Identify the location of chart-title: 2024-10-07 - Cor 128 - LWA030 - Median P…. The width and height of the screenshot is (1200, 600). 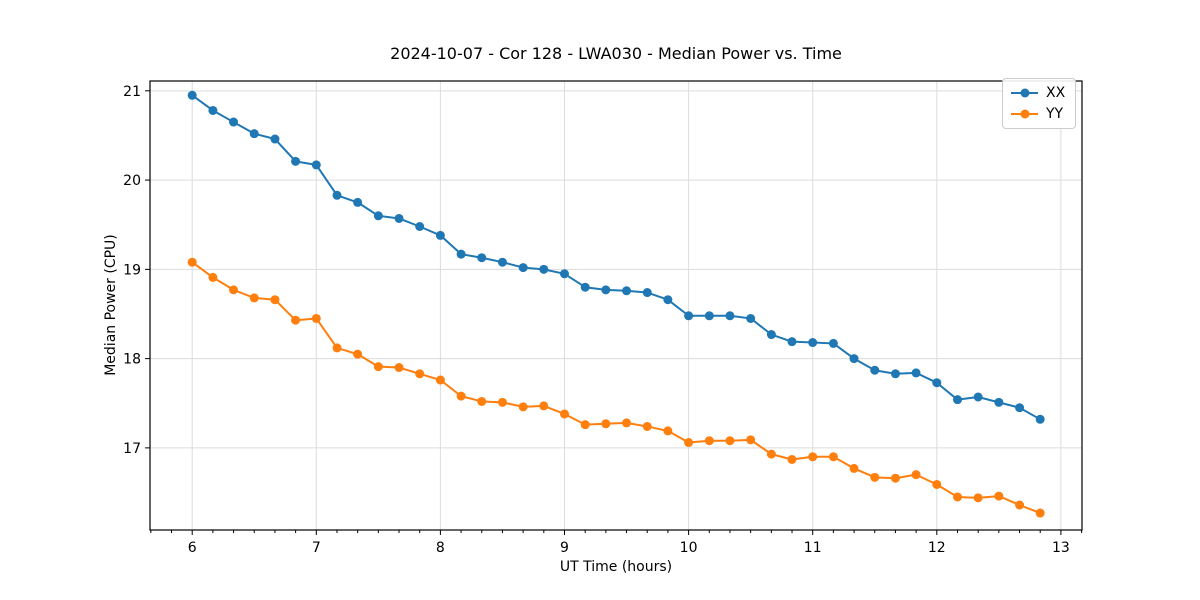
(616, 53).